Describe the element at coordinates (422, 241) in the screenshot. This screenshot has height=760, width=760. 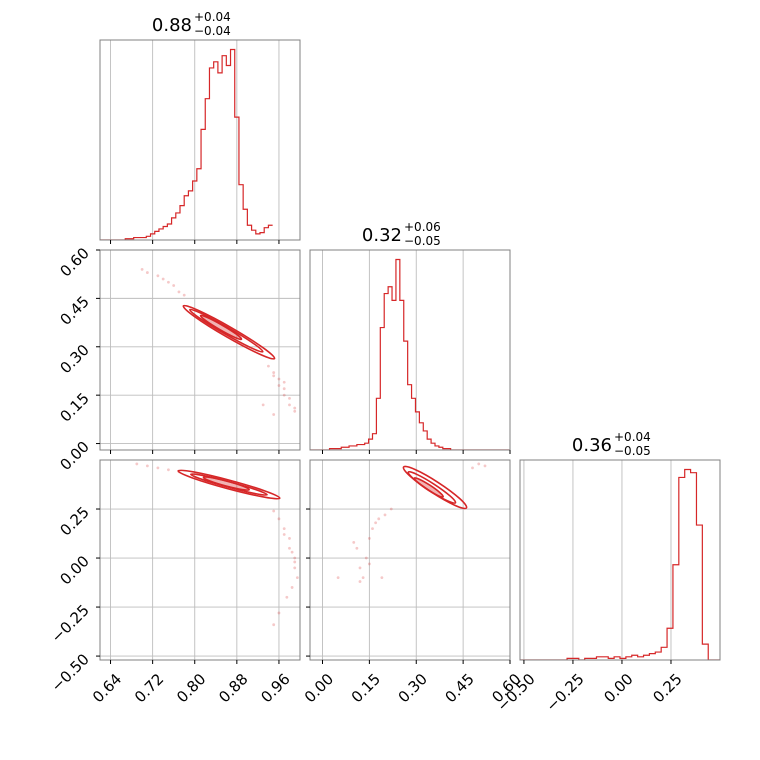
I see `p1-title-minus: −0.05` at that location.